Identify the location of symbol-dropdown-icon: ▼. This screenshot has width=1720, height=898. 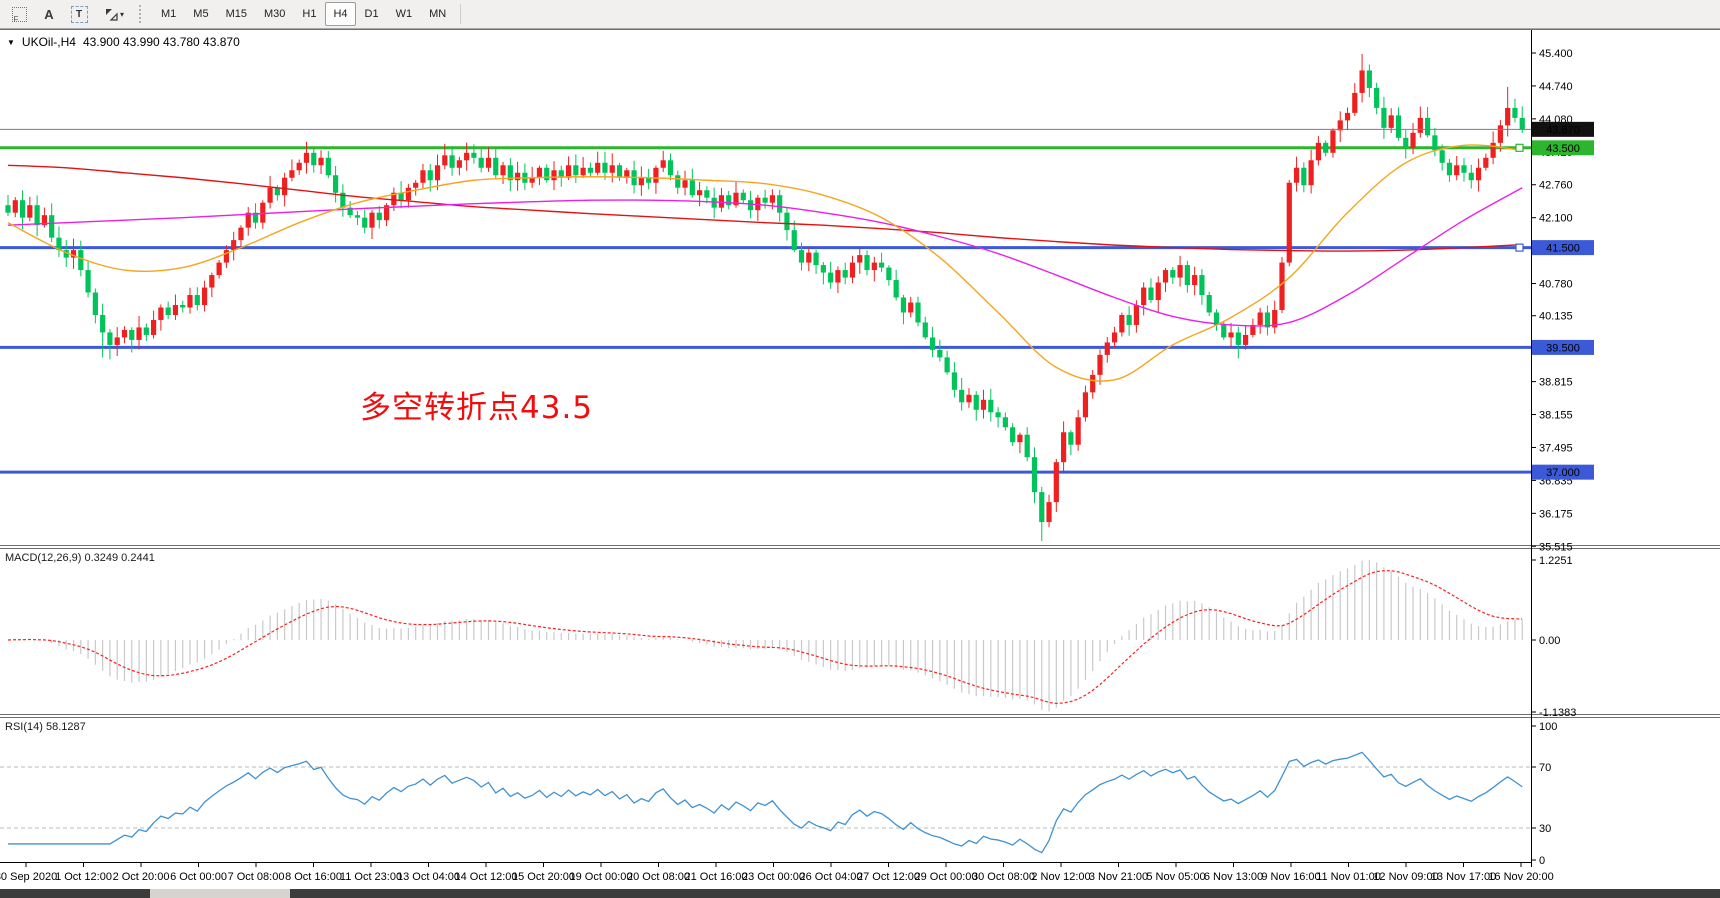
(11, 42).